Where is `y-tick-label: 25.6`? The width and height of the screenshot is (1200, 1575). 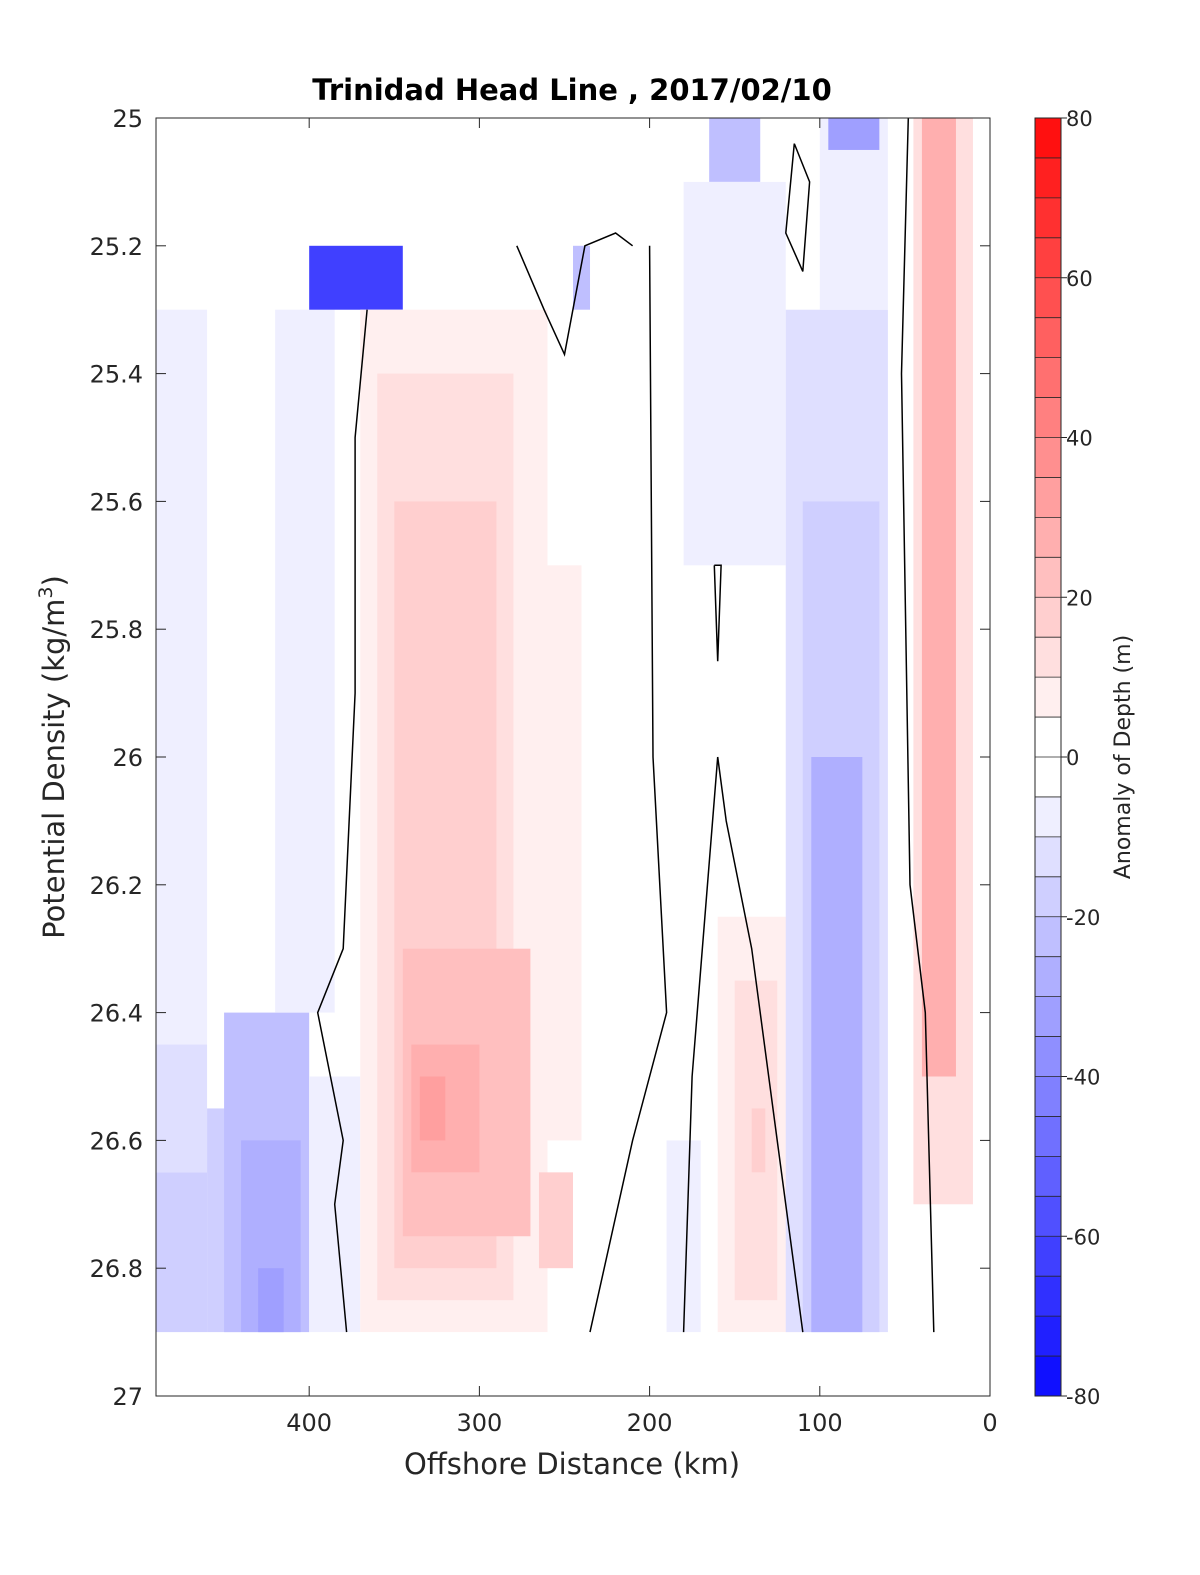 y-tick-label: 25.6 is located at coordinates (116, 502).